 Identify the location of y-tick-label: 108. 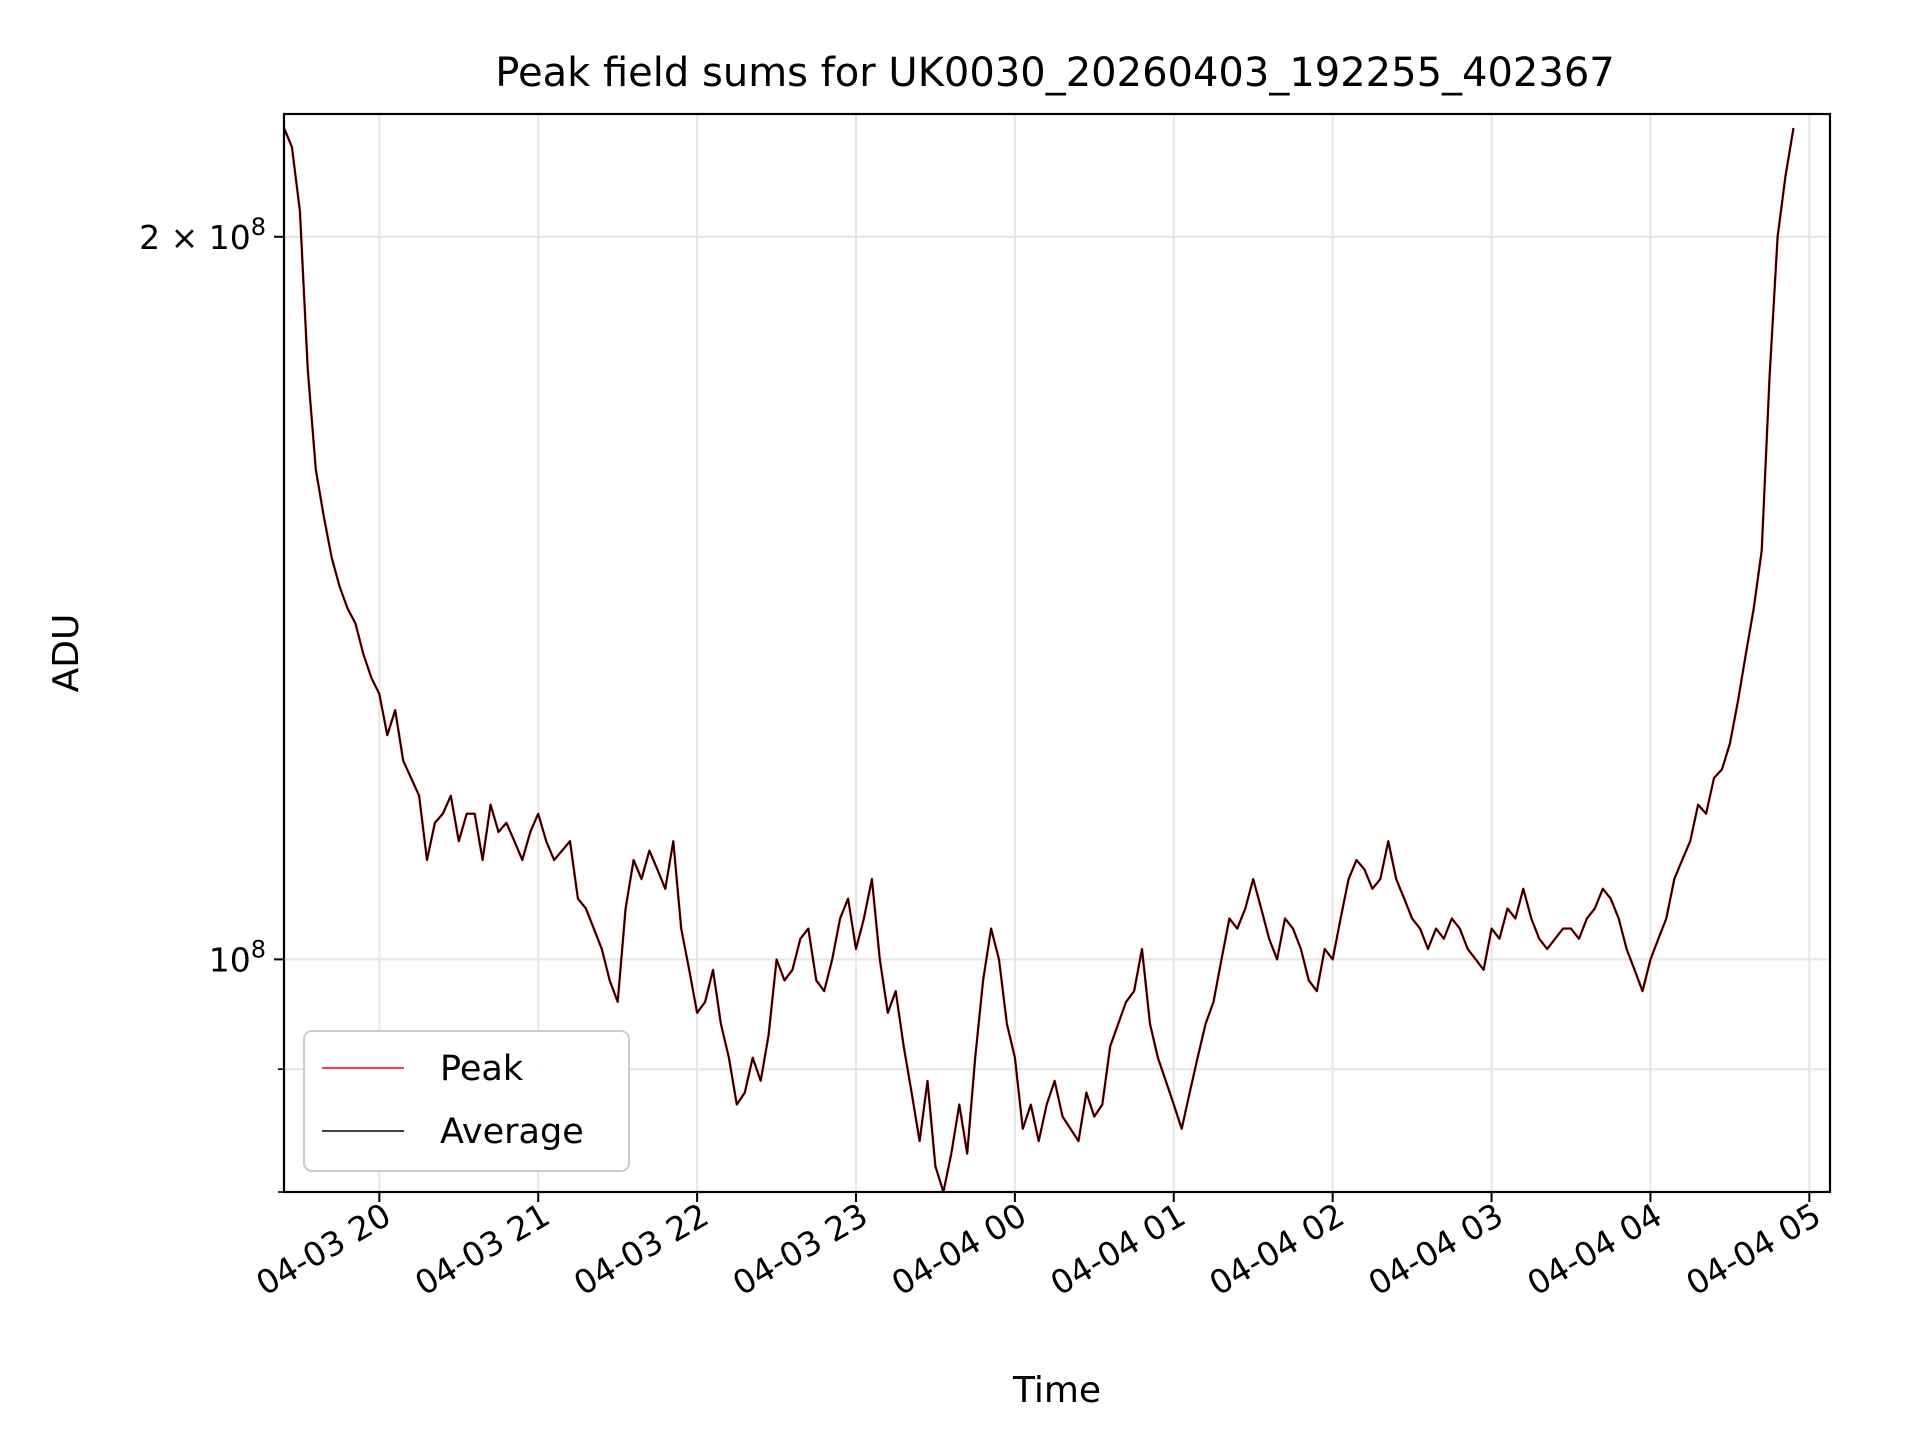
(237, 957).